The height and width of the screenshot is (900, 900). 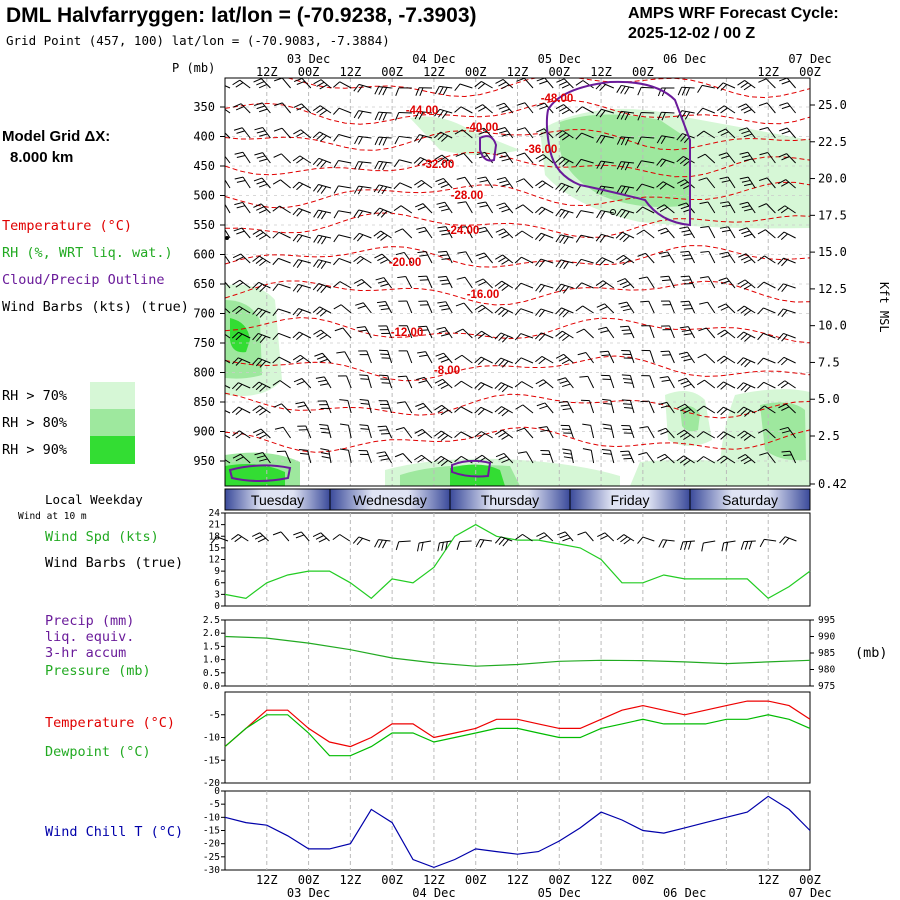 I want to click on panel-right-tick-label: 990, so click(x=826, y=637).